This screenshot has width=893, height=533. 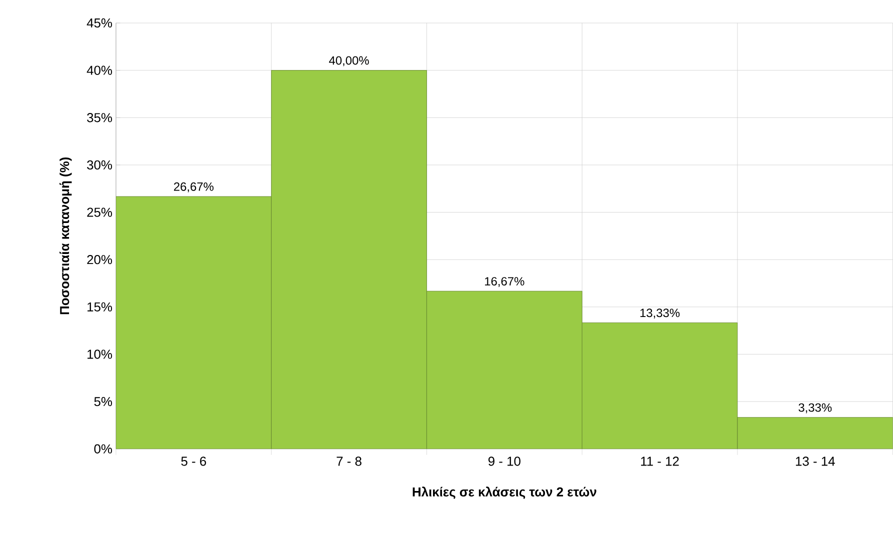 I want to click on data-label: 13,33%, so click(x=660, y=313).